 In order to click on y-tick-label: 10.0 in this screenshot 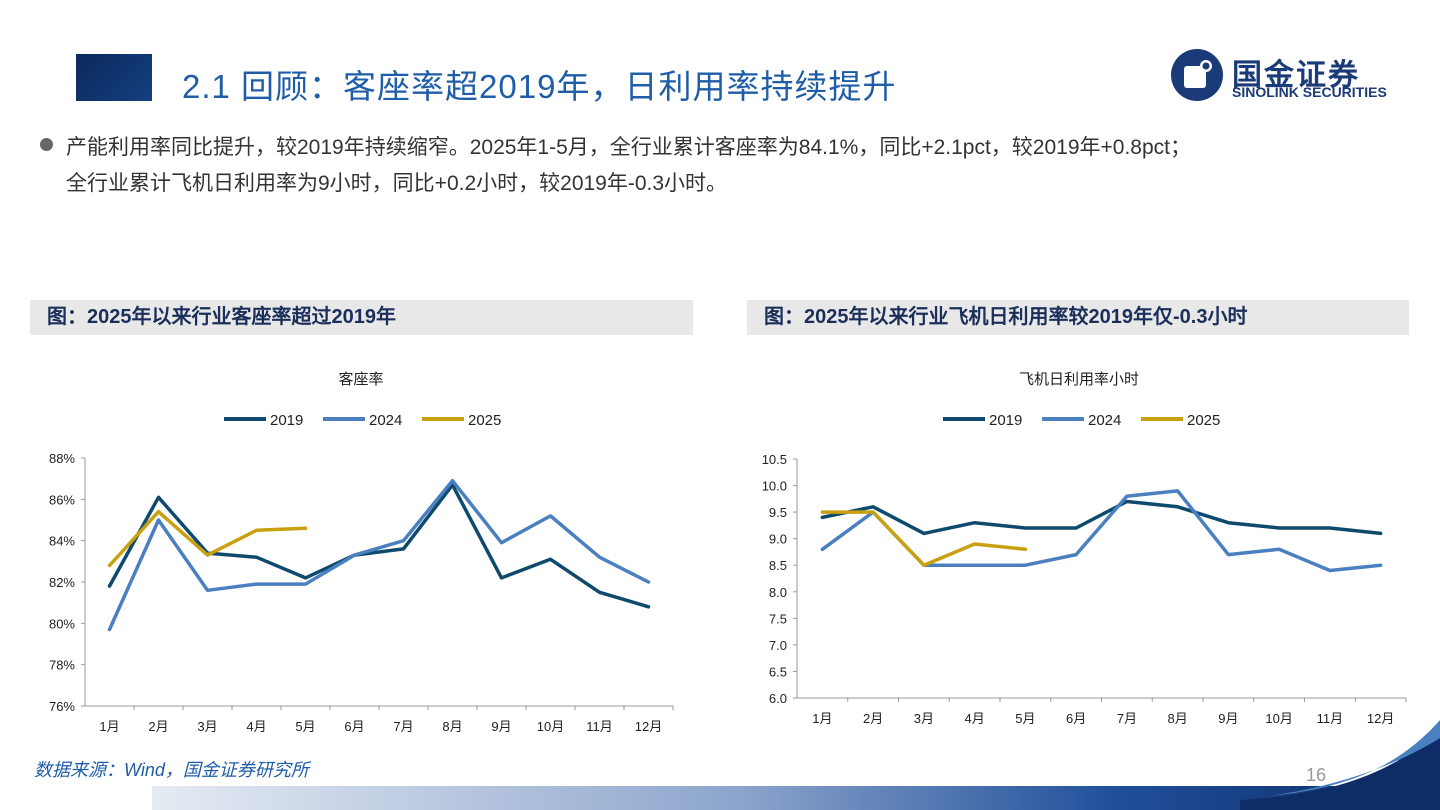, I will do `click(774, 486)`.